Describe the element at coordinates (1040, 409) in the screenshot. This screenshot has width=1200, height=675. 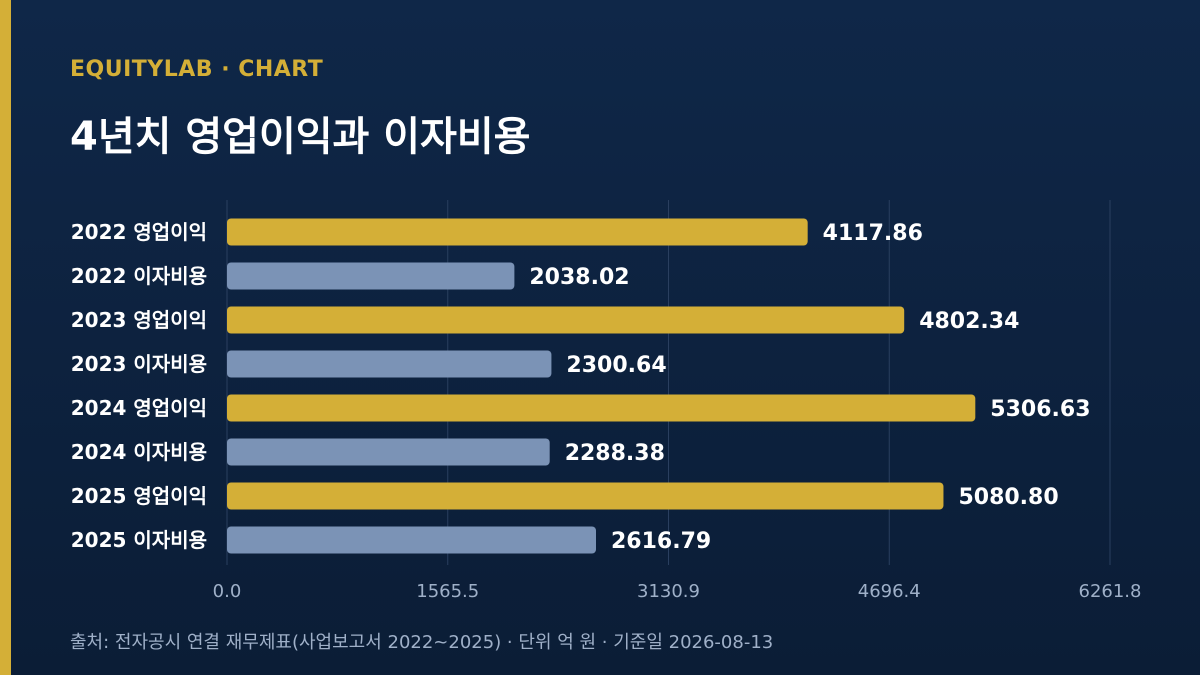
I see `value-label: 5306.63` at that location.